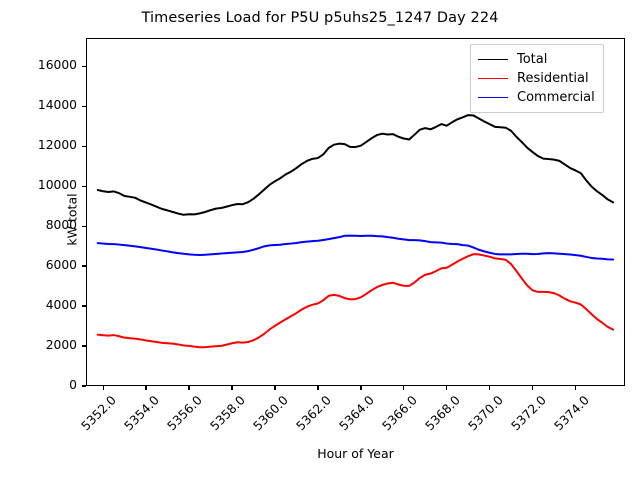  Describe the element at coordinates (57, 105) in the screenshot. I see `y-tick-label: 14000` at that location.